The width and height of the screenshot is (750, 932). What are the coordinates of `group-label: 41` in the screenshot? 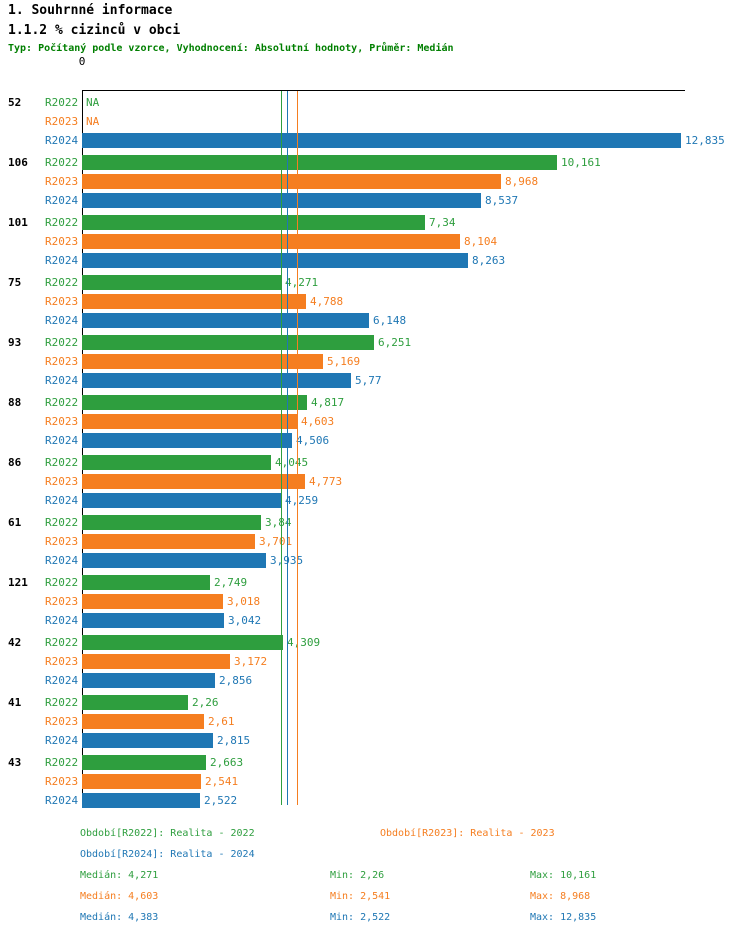 It's located at (15, 702).